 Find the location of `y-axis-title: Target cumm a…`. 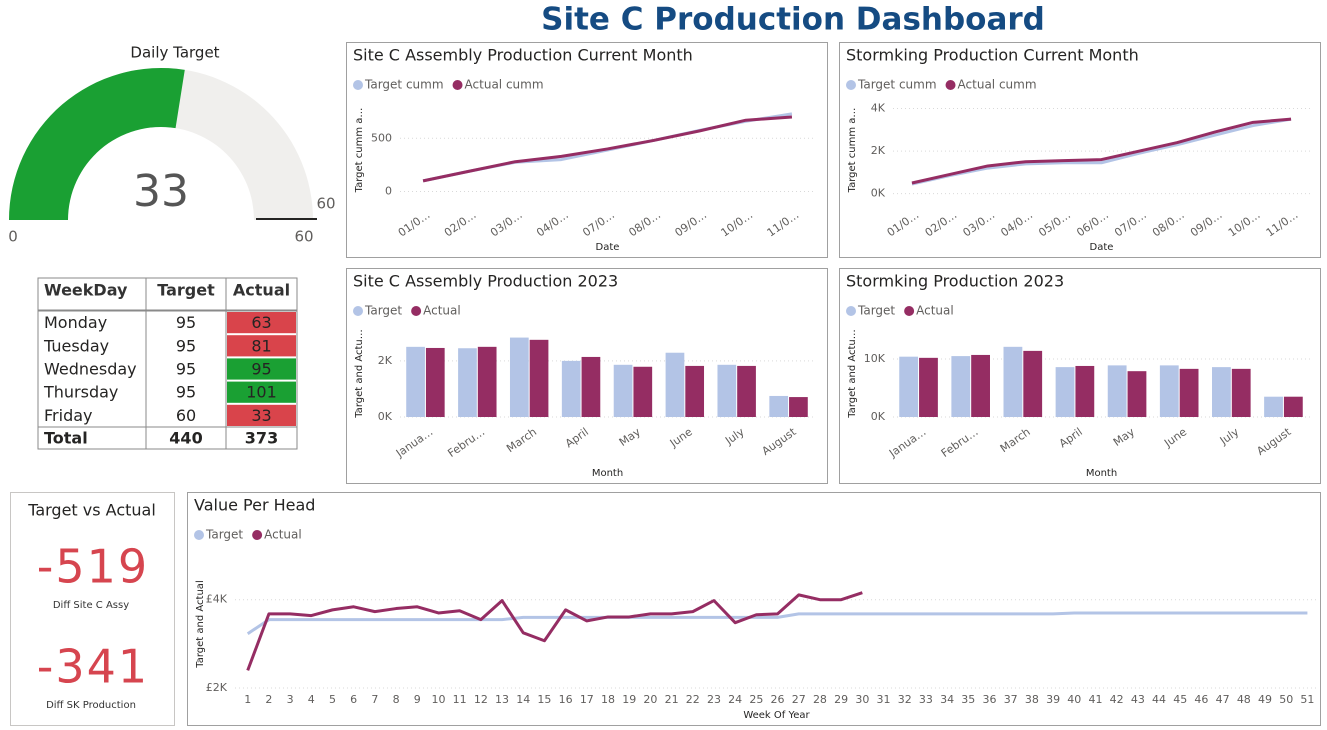

y-axis-title: Target cumm a… is located at coordinates (852, 151).